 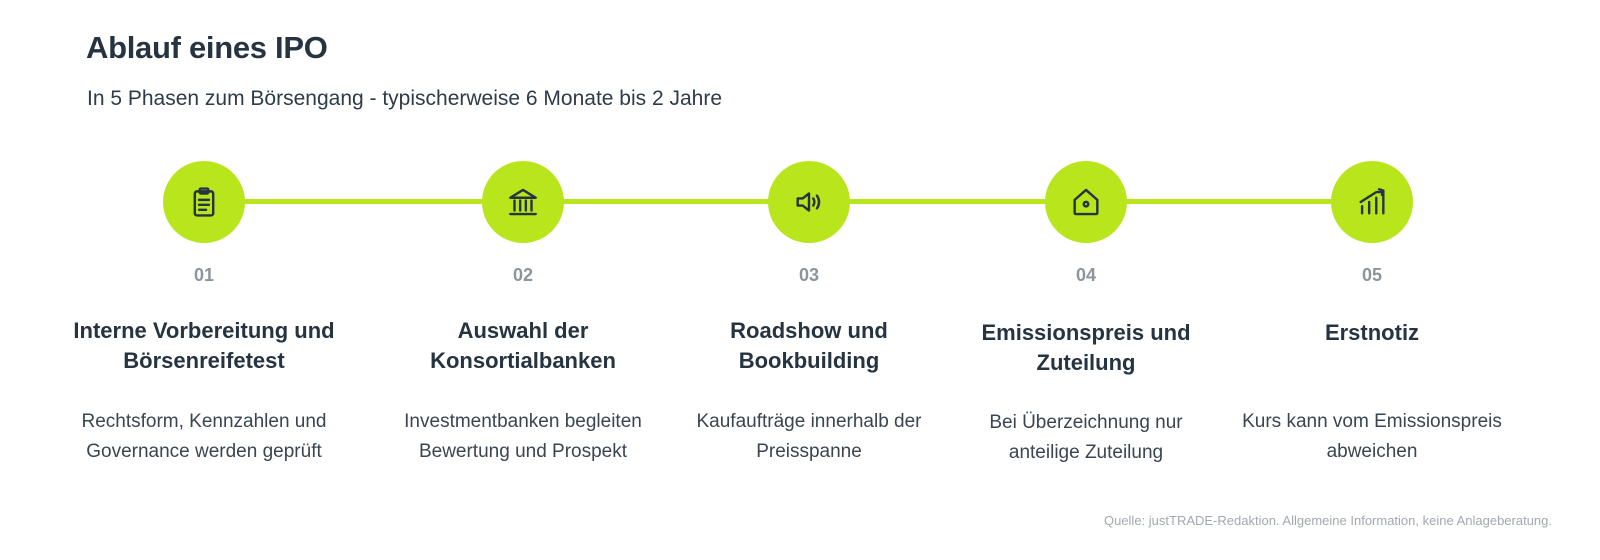 I want to click on phase-title-line: Erstnotiz, so click(x=1372, y=332).